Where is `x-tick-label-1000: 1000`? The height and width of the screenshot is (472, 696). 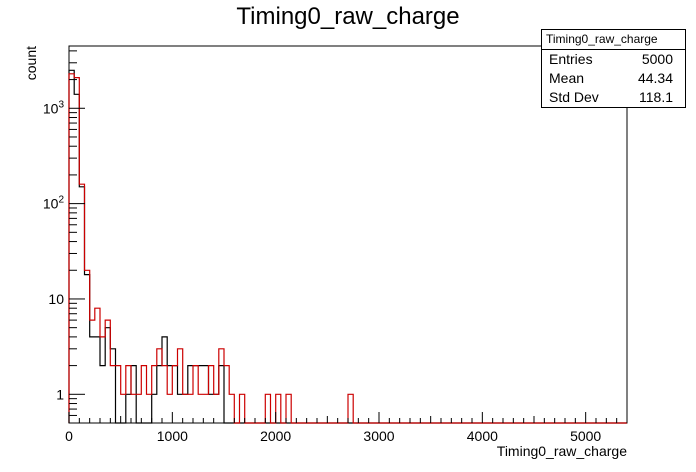
x-tick-label-1000: 1000 is located at coordinates (172, 436).